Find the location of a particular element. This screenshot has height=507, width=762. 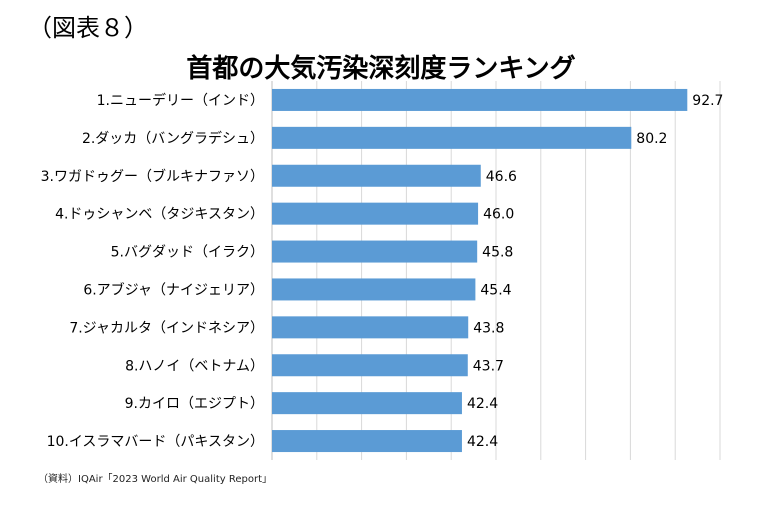

category-label: 3.ワガドゥグー（ブルキナファソ） is located at coordinates (152, 176).